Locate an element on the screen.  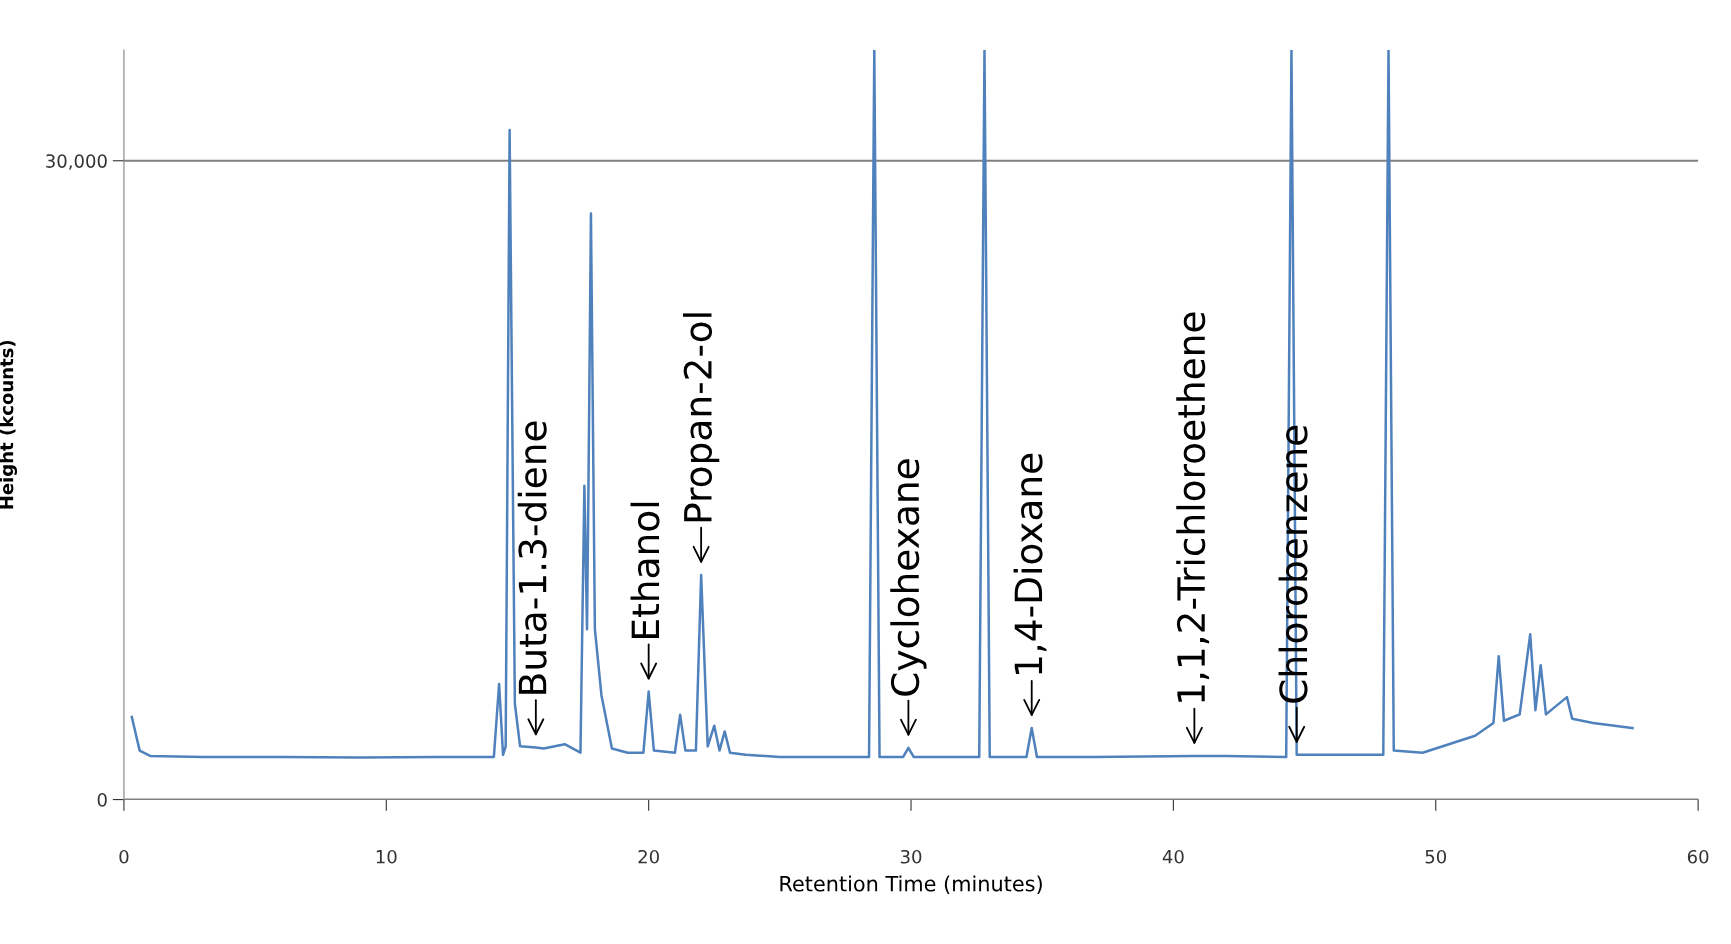
annotation: 1,1,2-Trichloroethene is located at coordinates (1193, 507).